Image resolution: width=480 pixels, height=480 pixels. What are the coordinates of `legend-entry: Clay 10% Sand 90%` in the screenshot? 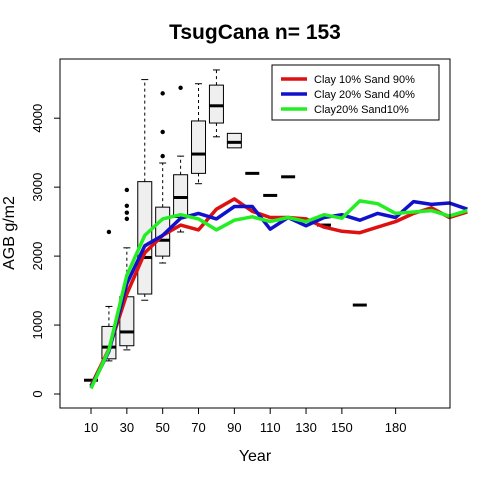 It's located at (364, 80).